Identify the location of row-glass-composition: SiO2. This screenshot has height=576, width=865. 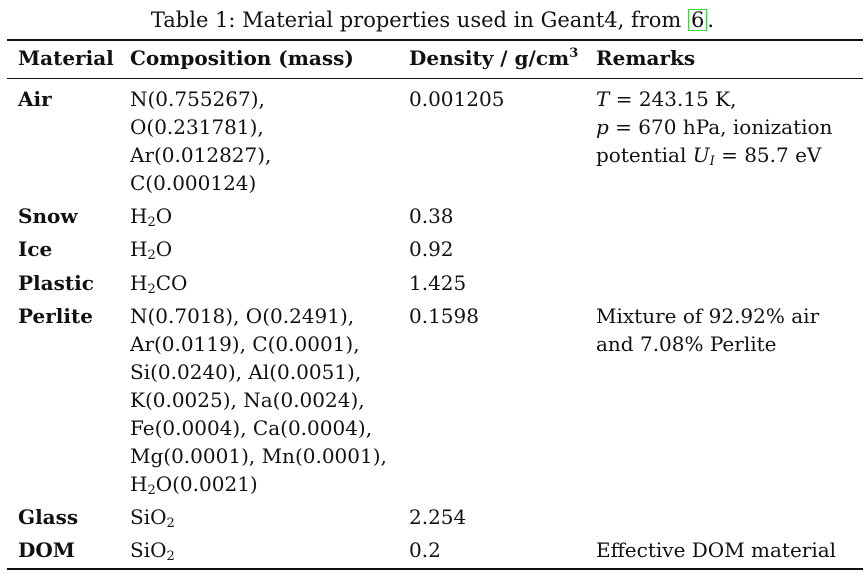
(152, 517).